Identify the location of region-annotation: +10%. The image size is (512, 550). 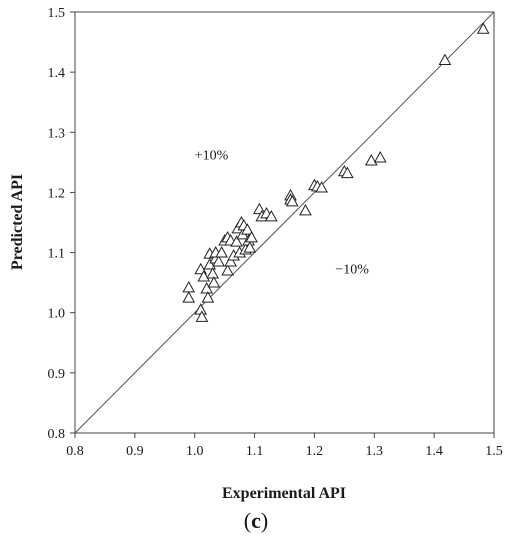
(212, 155).